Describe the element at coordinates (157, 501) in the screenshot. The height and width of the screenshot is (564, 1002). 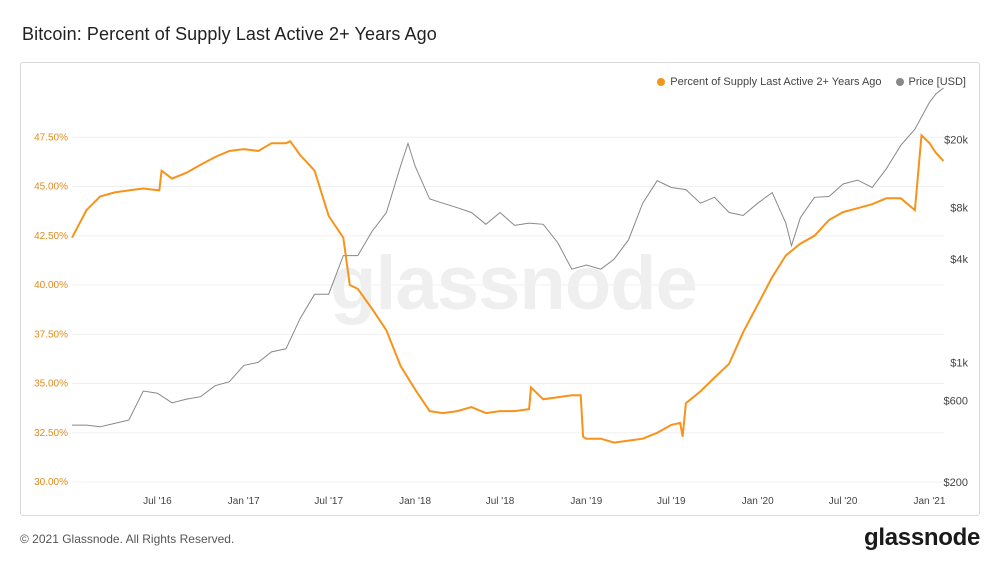
I see `x-tick-label: Jul '16` at that location.